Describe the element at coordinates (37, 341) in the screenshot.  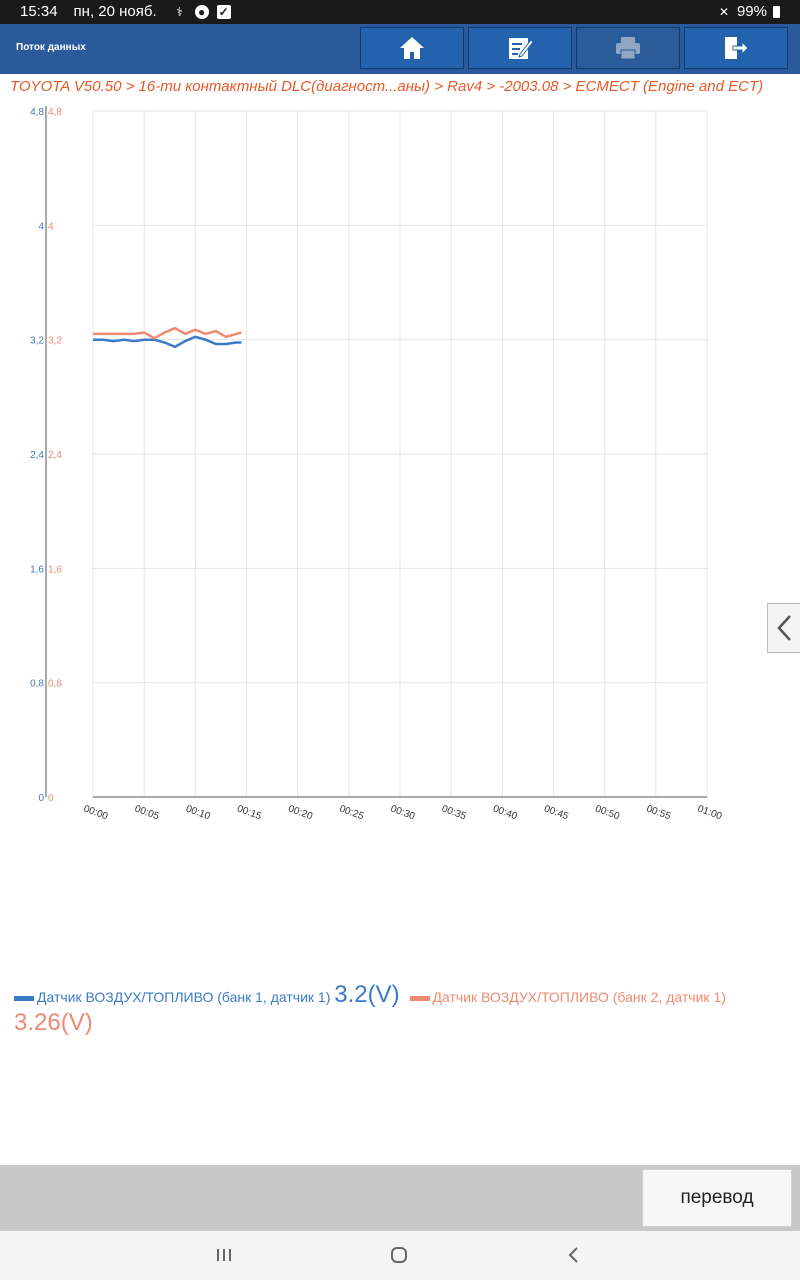
I see `y-tick-label-left: 3,2` at that location.